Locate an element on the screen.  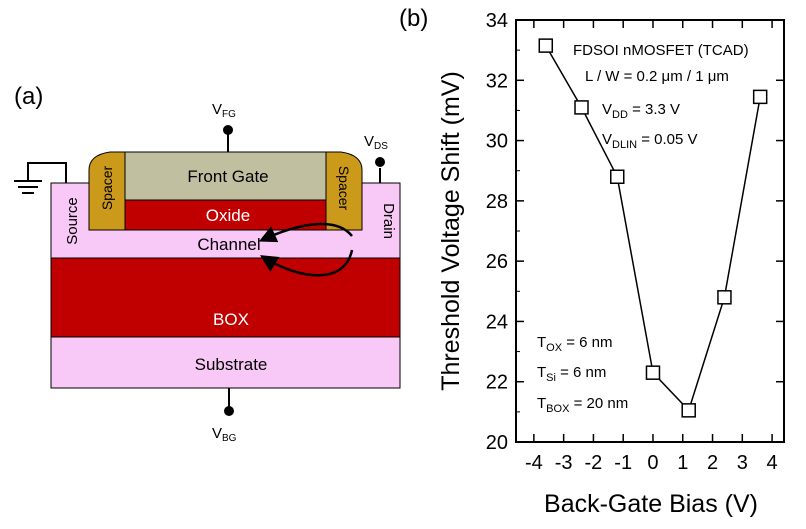
spacer-left is located at coordinates (107, 191).